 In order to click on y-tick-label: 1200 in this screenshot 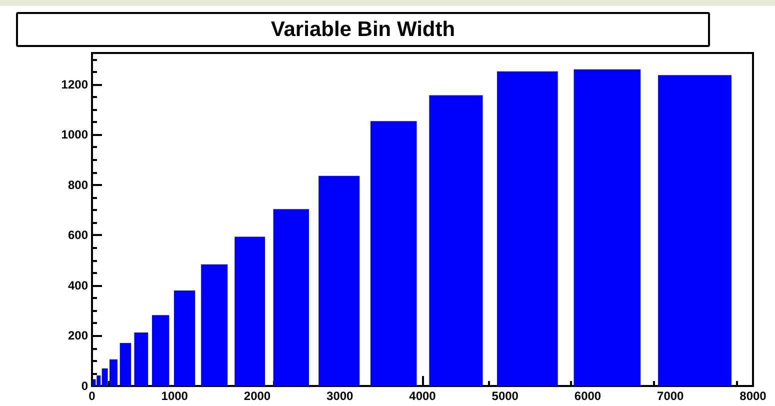, I will do `click(74, 84)`.